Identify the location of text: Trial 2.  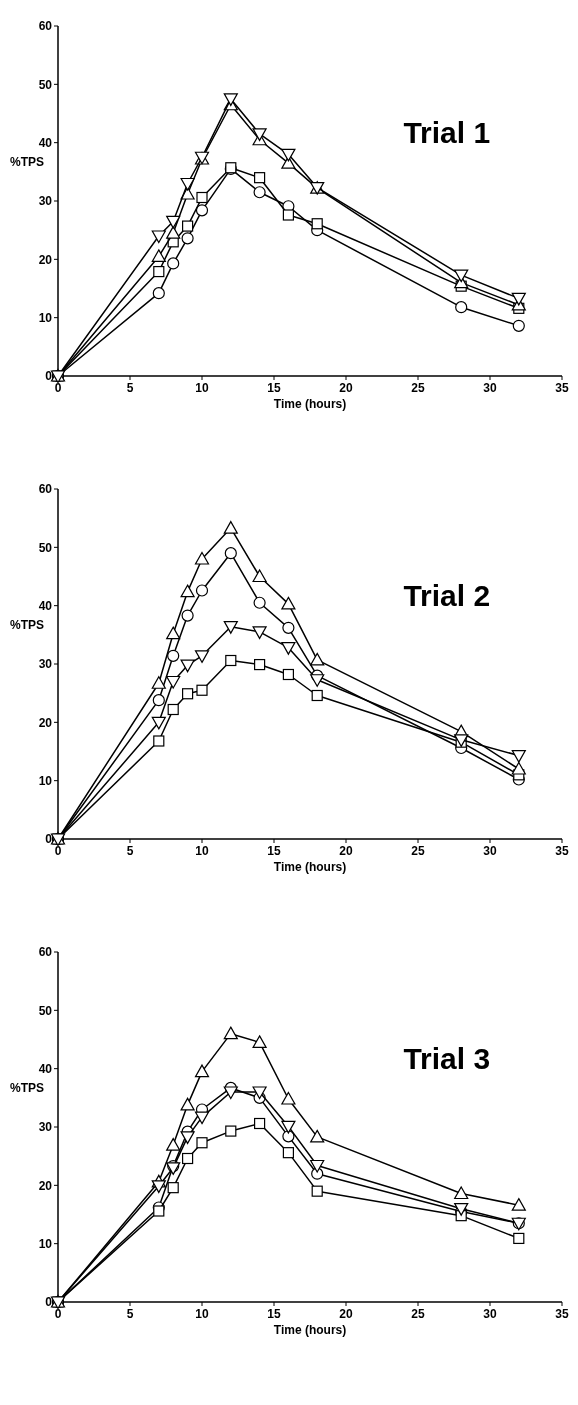
(447, 595).